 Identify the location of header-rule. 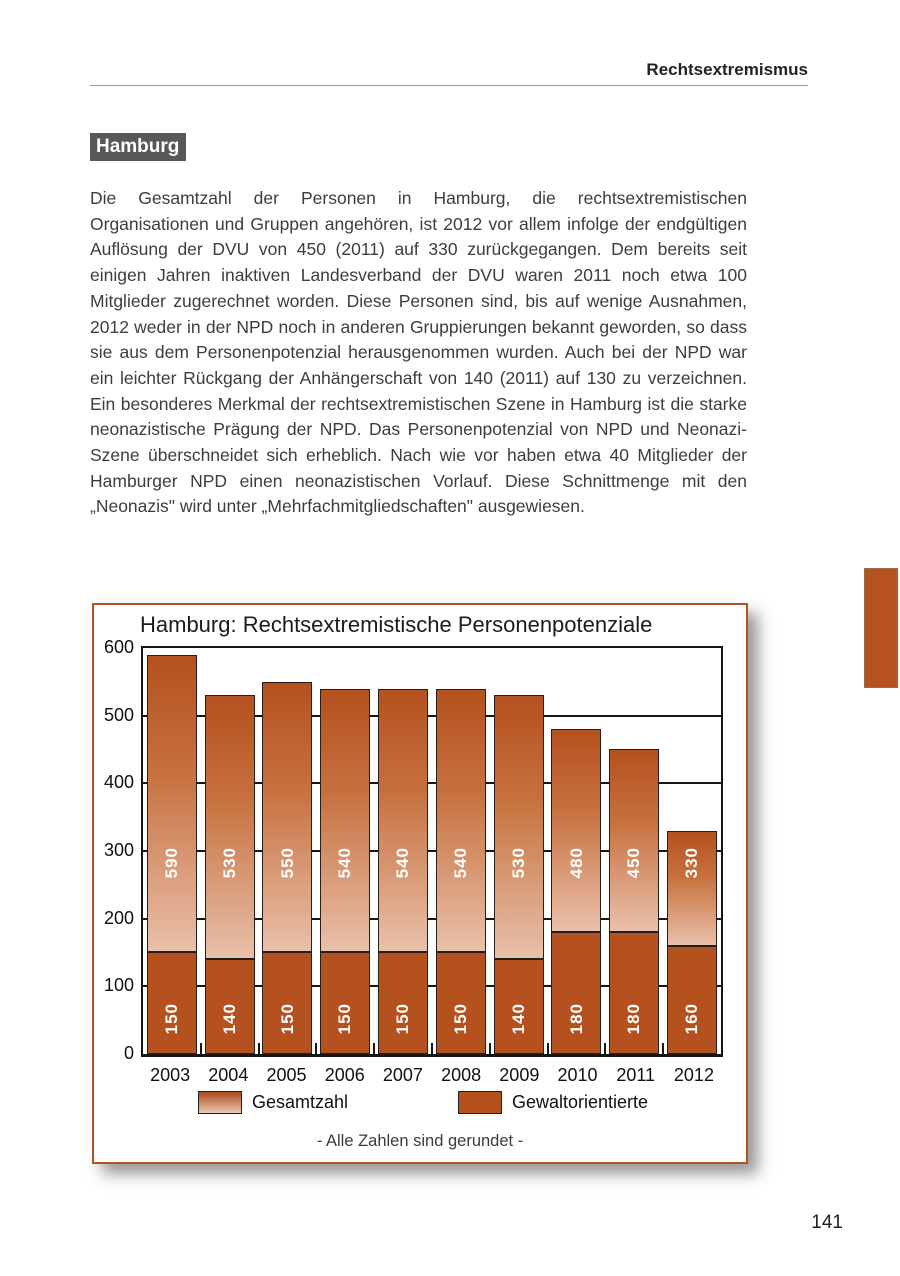
(449, 85).